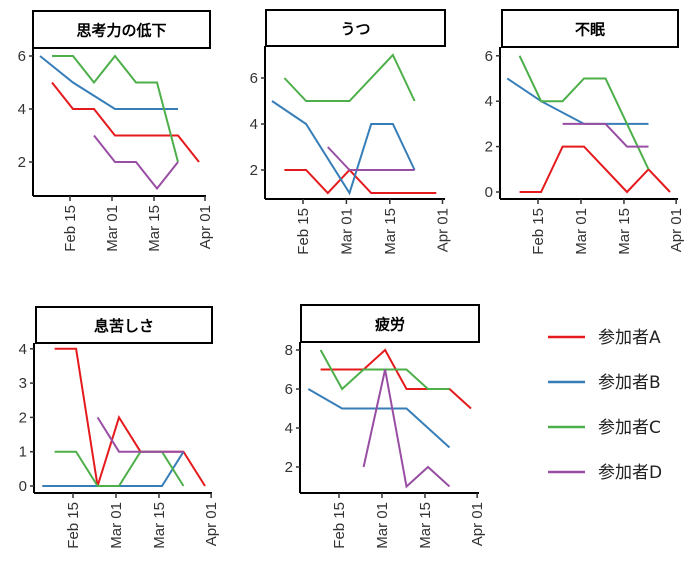 Image resolution: width=700 pixels, height=580 pixels. What do you see at coordinates (629, 383) in the screenshot?
I see `legend-label: 参加者B` at bounding box center [629, 383].